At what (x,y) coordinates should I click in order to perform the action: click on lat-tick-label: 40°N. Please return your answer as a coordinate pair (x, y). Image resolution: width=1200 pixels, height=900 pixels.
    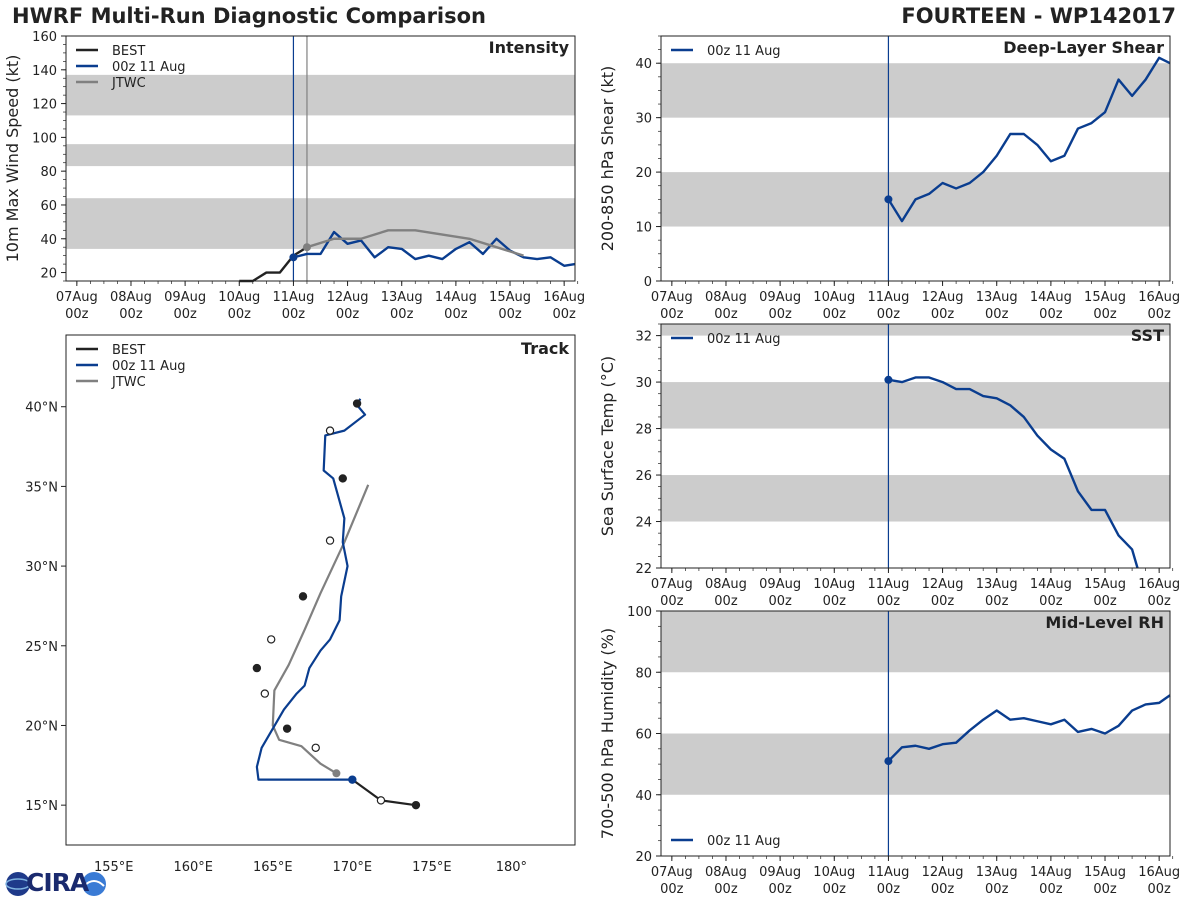
    Looking at the image, I should click on (41, 408).